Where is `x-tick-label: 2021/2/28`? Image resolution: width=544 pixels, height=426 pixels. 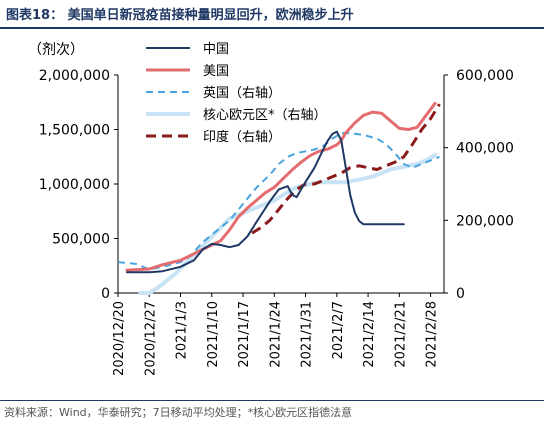 x-tick-label: 2021/2/28 is located at coordinates (432, 334).